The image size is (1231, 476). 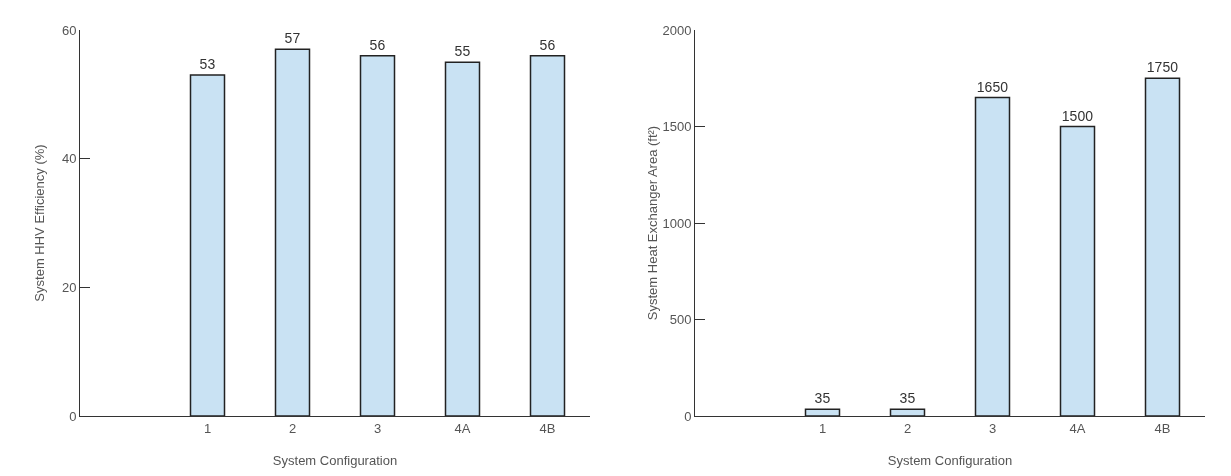 I want to click on data-label: 53, so click(x=207, y=64).